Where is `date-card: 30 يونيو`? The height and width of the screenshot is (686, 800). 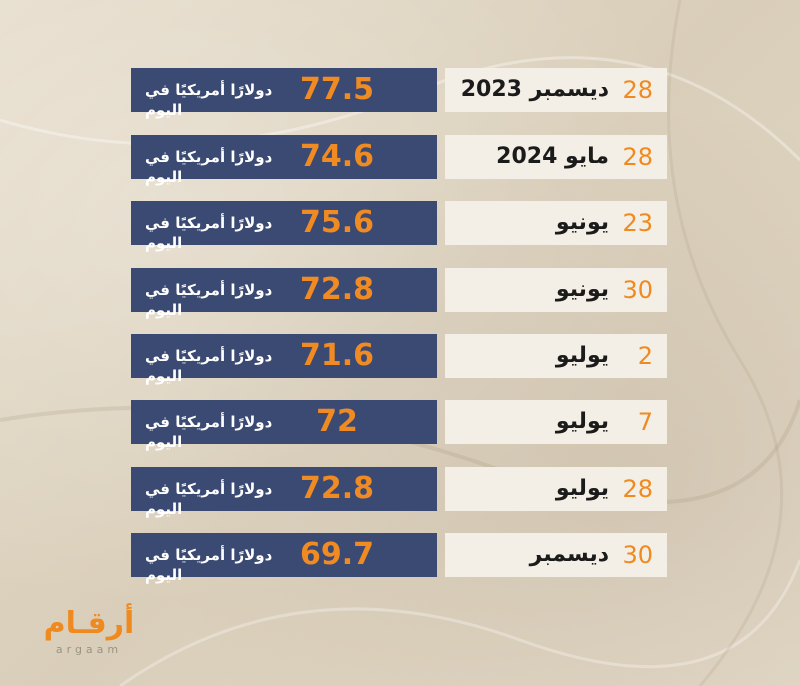 date-card: 30 يونيو is located at coordinates (556, 290).